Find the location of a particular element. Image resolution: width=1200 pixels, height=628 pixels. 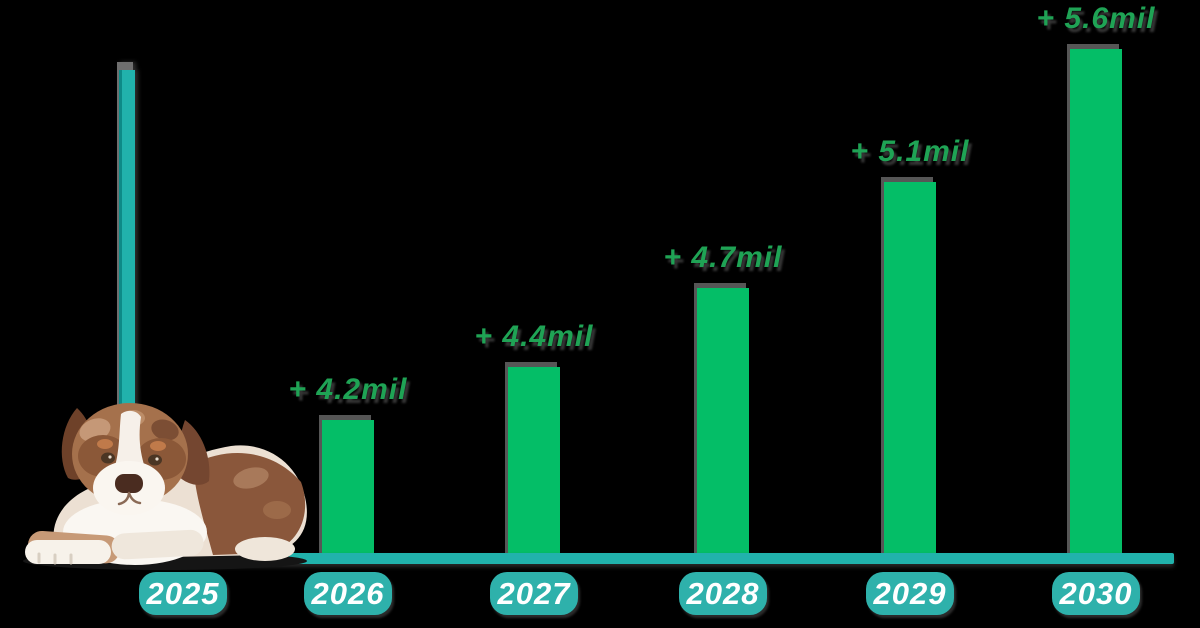

bar-2026 is located at coordinates (348, 490).